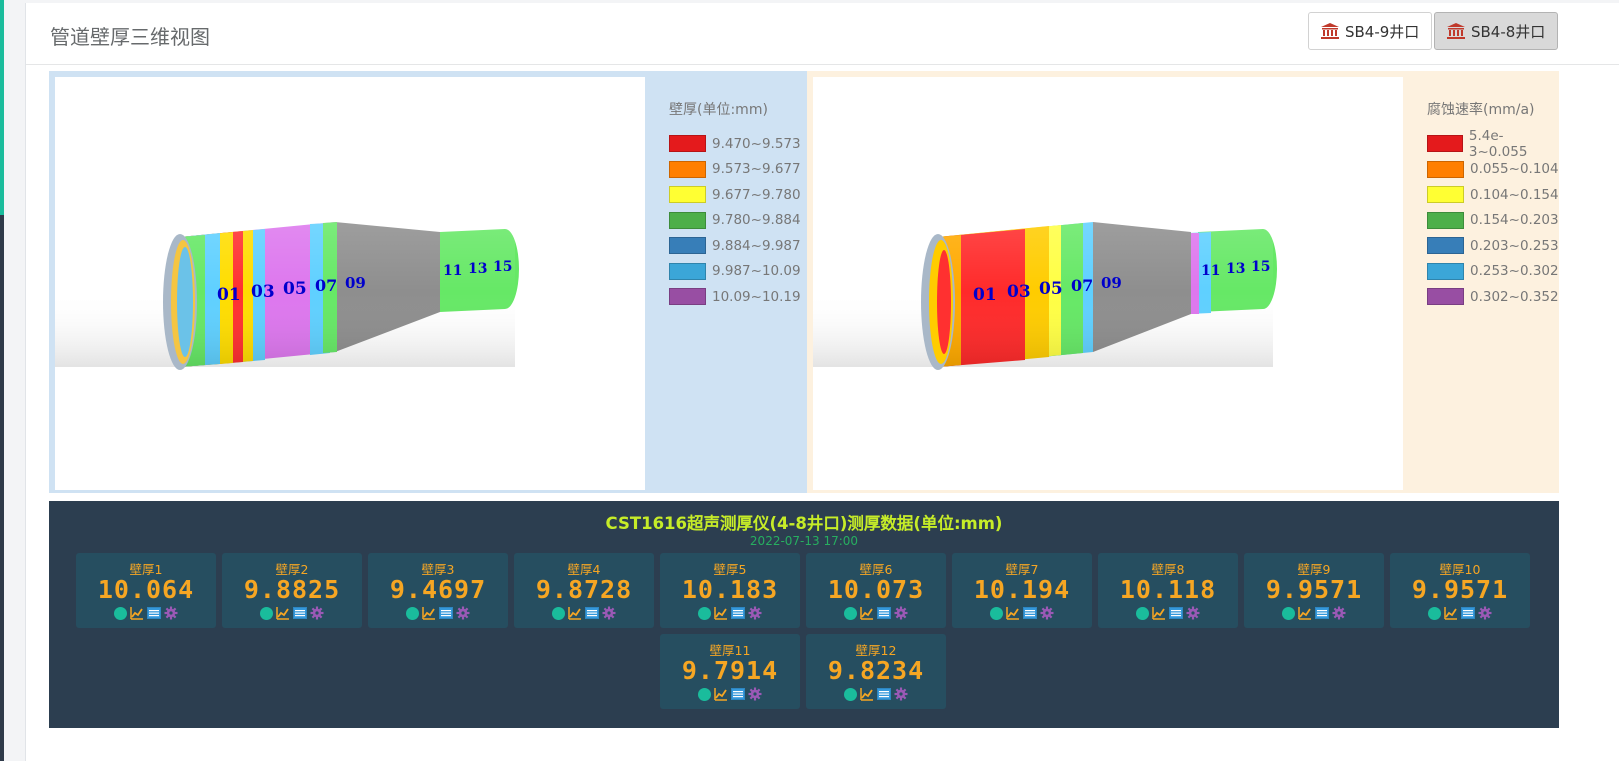 This screenshot has width=1619, height=761. I want to click on card-label: 壁厚5, so click(730, 569).